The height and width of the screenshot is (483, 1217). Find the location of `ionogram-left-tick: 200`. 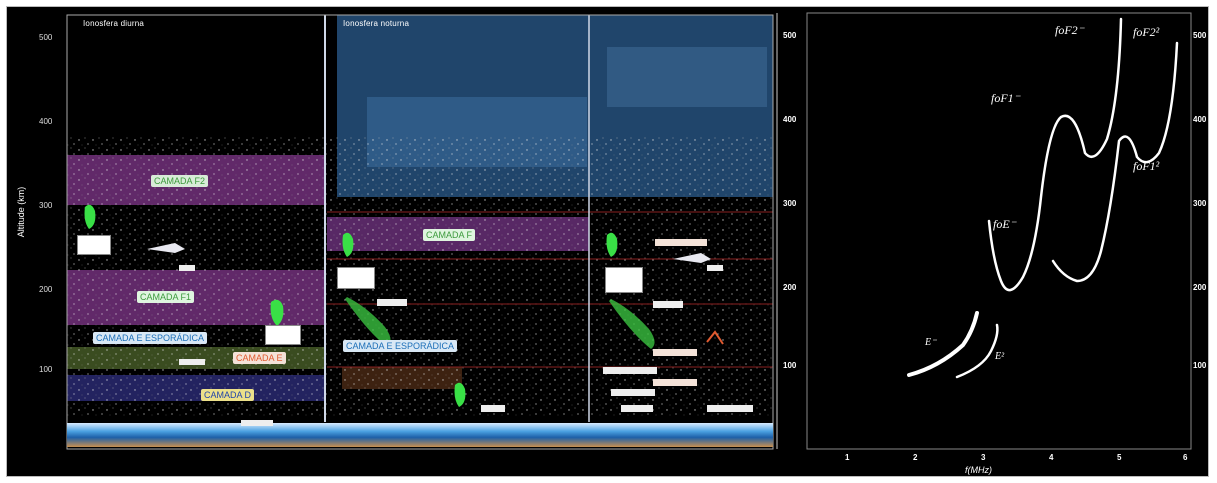

ionogram-left-tick: 200 is located at coordinates (790, 287).